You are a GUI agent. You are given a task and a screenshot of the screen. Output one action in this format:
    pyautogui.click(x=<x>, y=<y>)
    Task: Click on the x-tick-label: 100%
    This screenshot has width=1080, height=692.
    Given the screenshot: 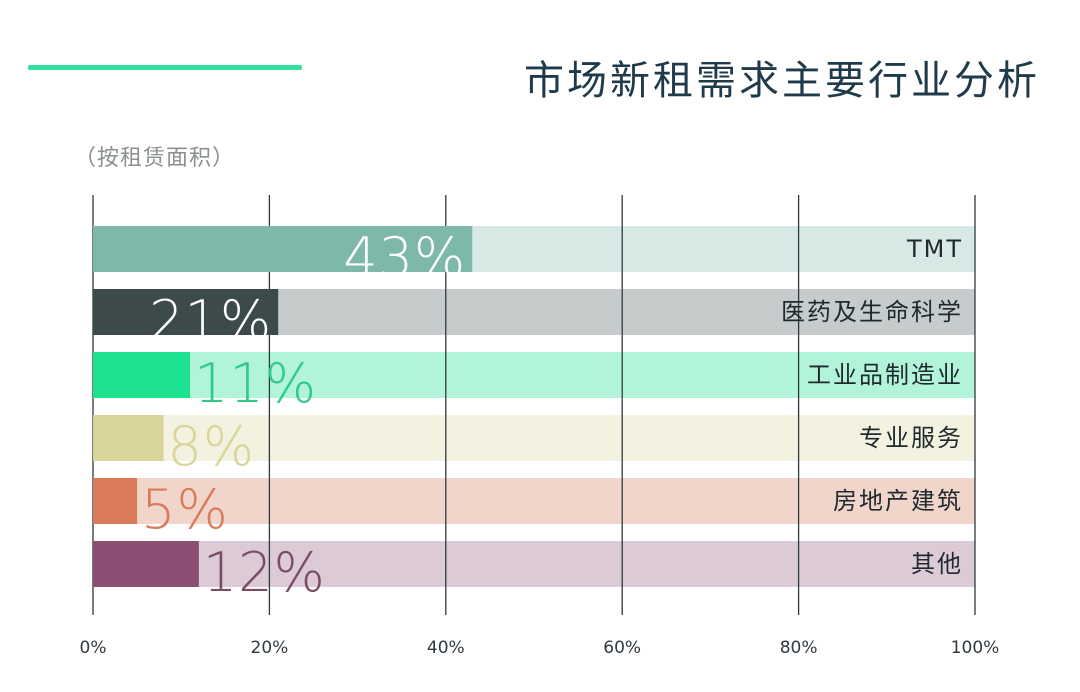 What is the action you would take?
    pyautogui.click(x=975, y=648)
    